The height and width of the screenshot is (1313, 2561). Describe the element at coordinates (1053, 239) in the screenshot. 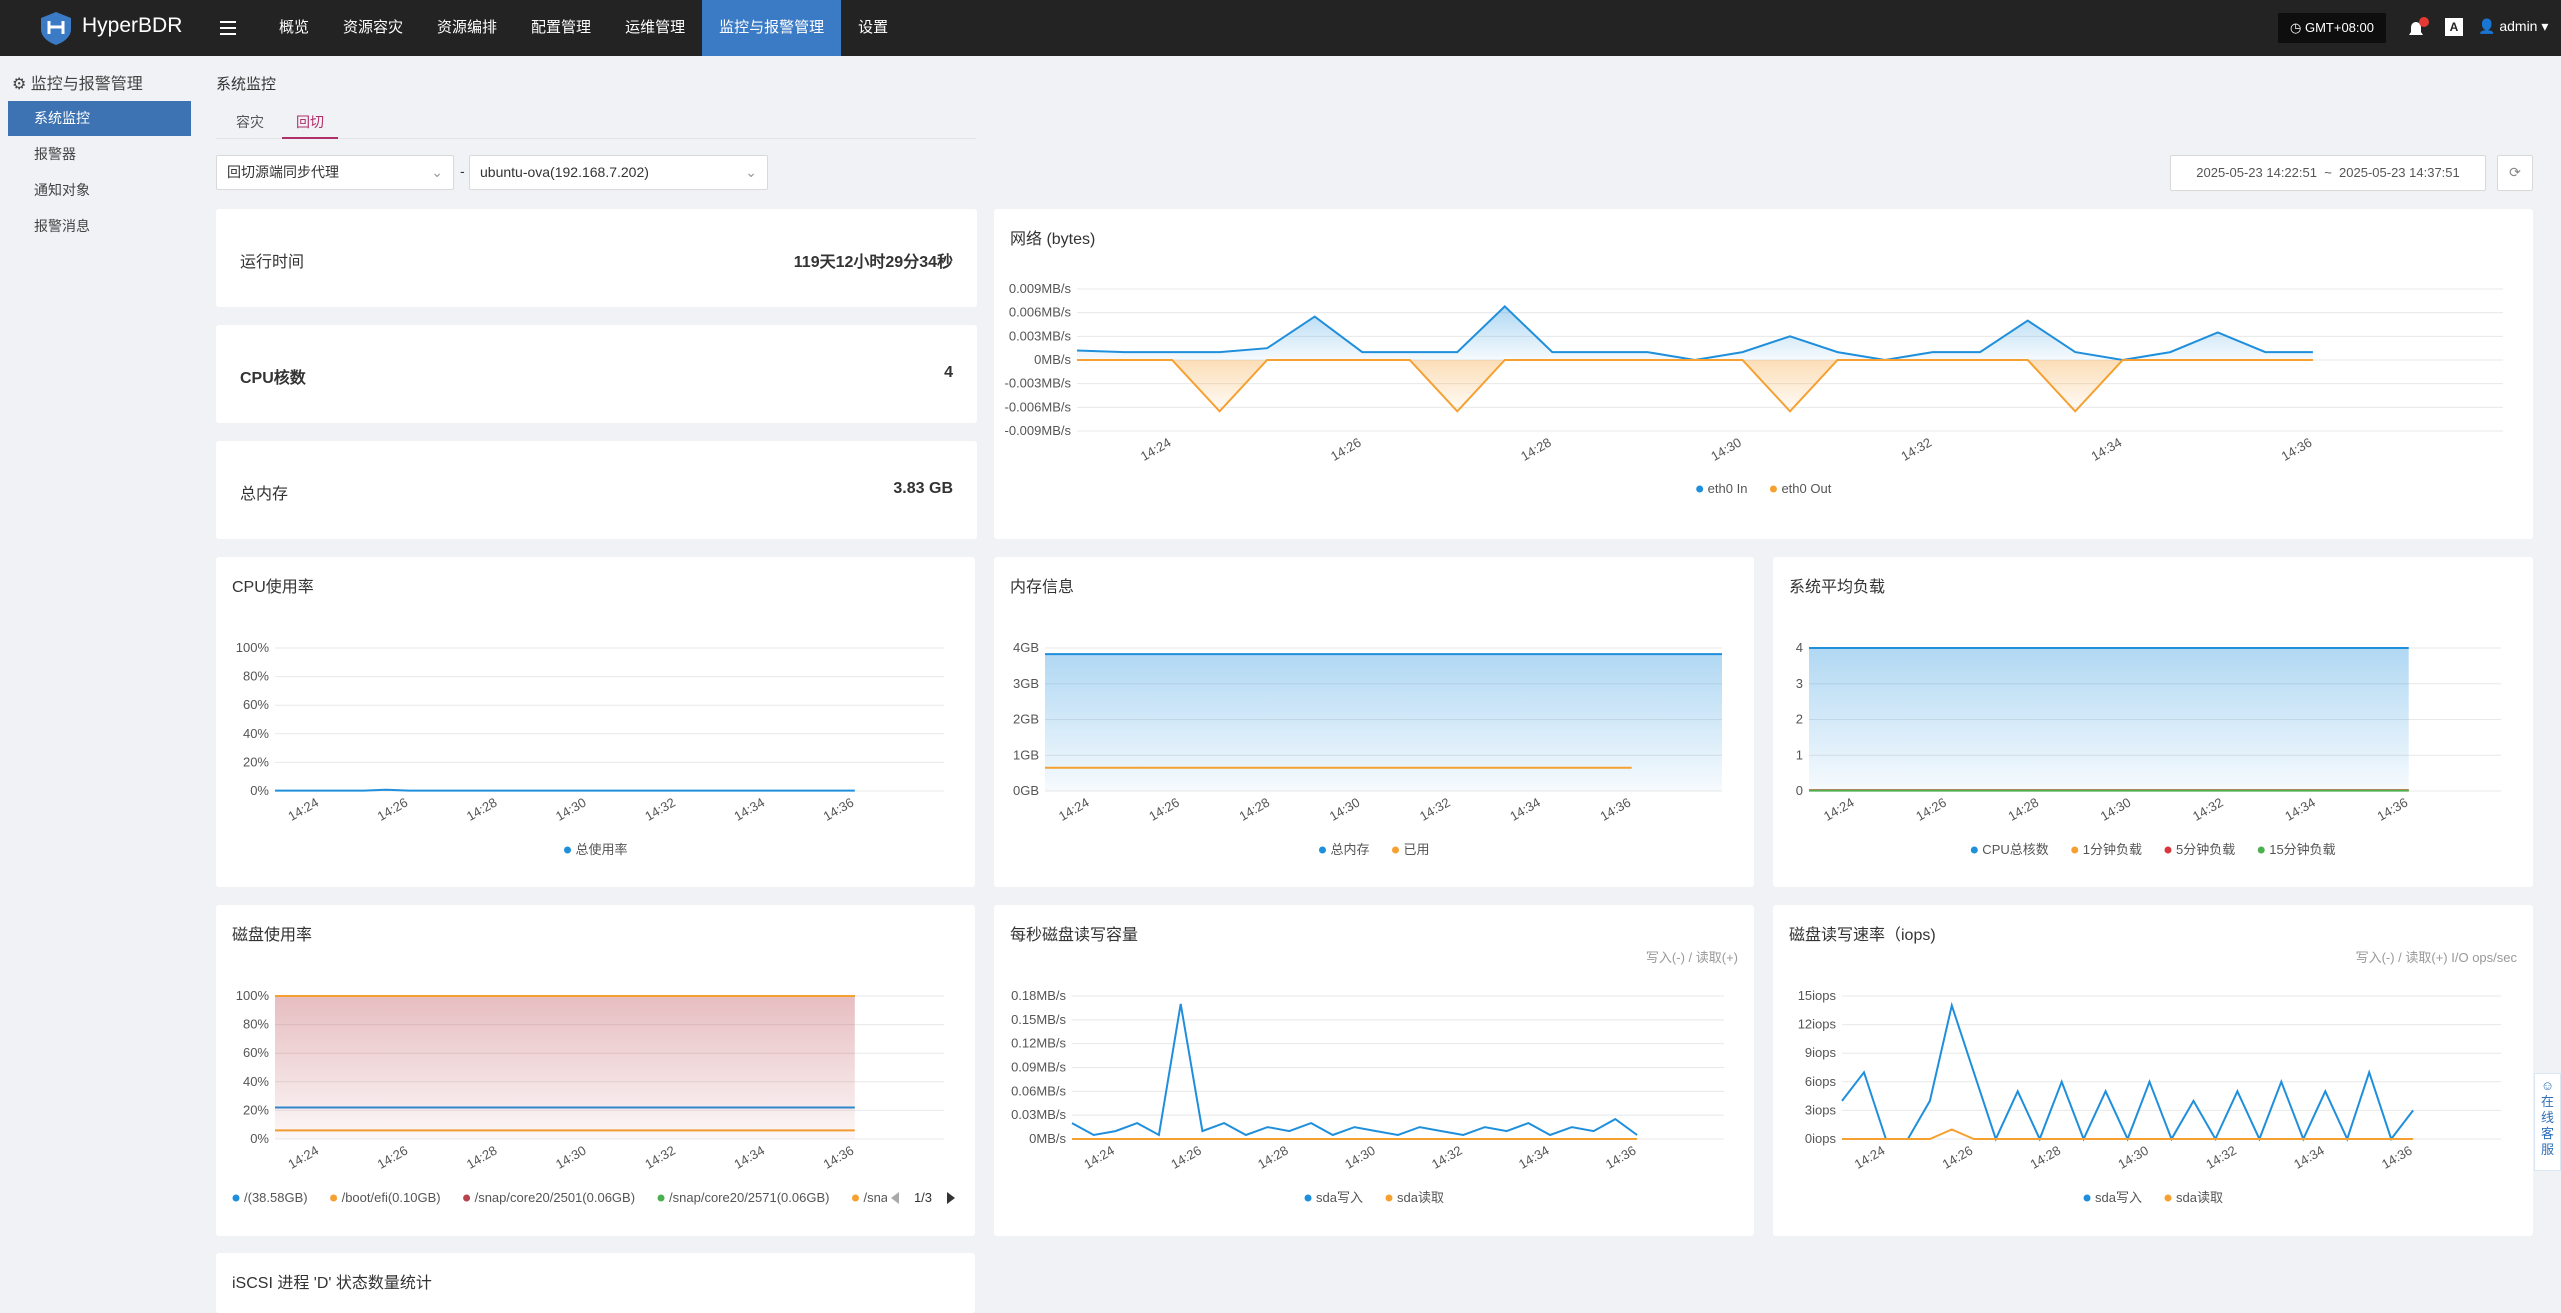

I see `chart-title: 网络 (bytes)` at that location.